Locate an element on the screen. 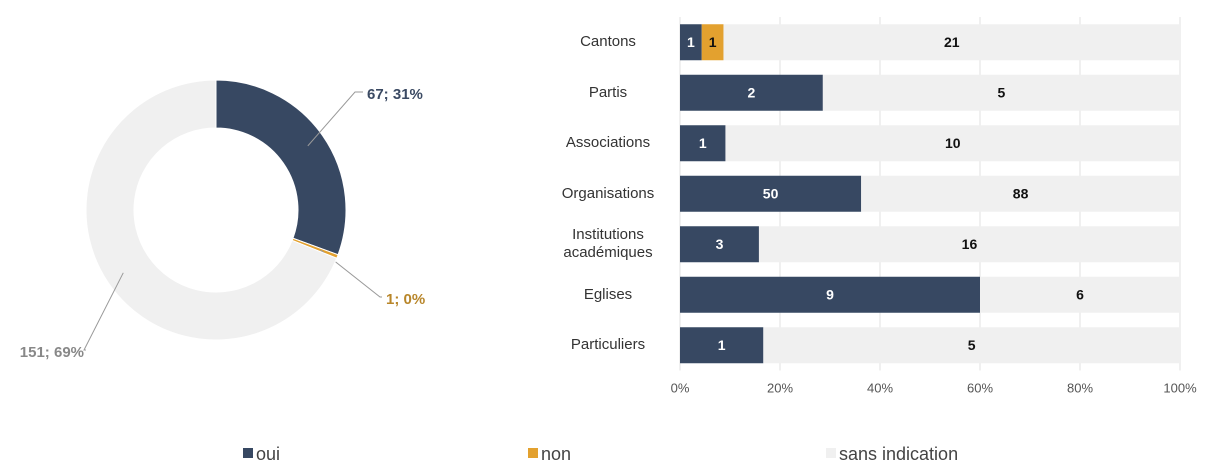  y-tick-label: Associations is located at coordinates (608, 143).